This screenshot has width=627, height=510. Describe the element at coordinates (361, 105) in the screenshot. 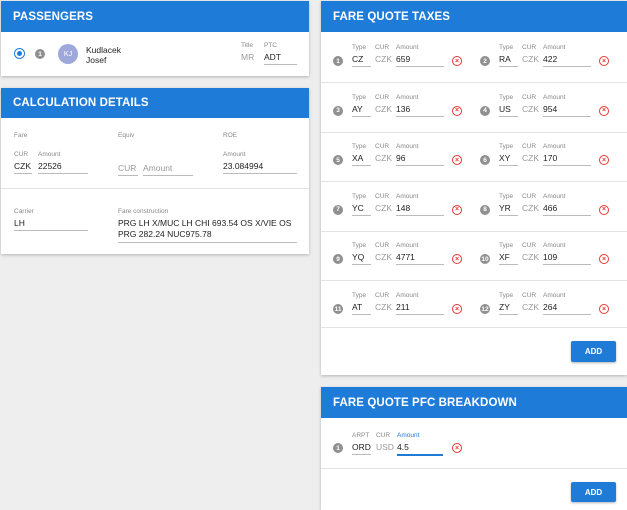

I see `tax-type-field: Type AY` at that location.